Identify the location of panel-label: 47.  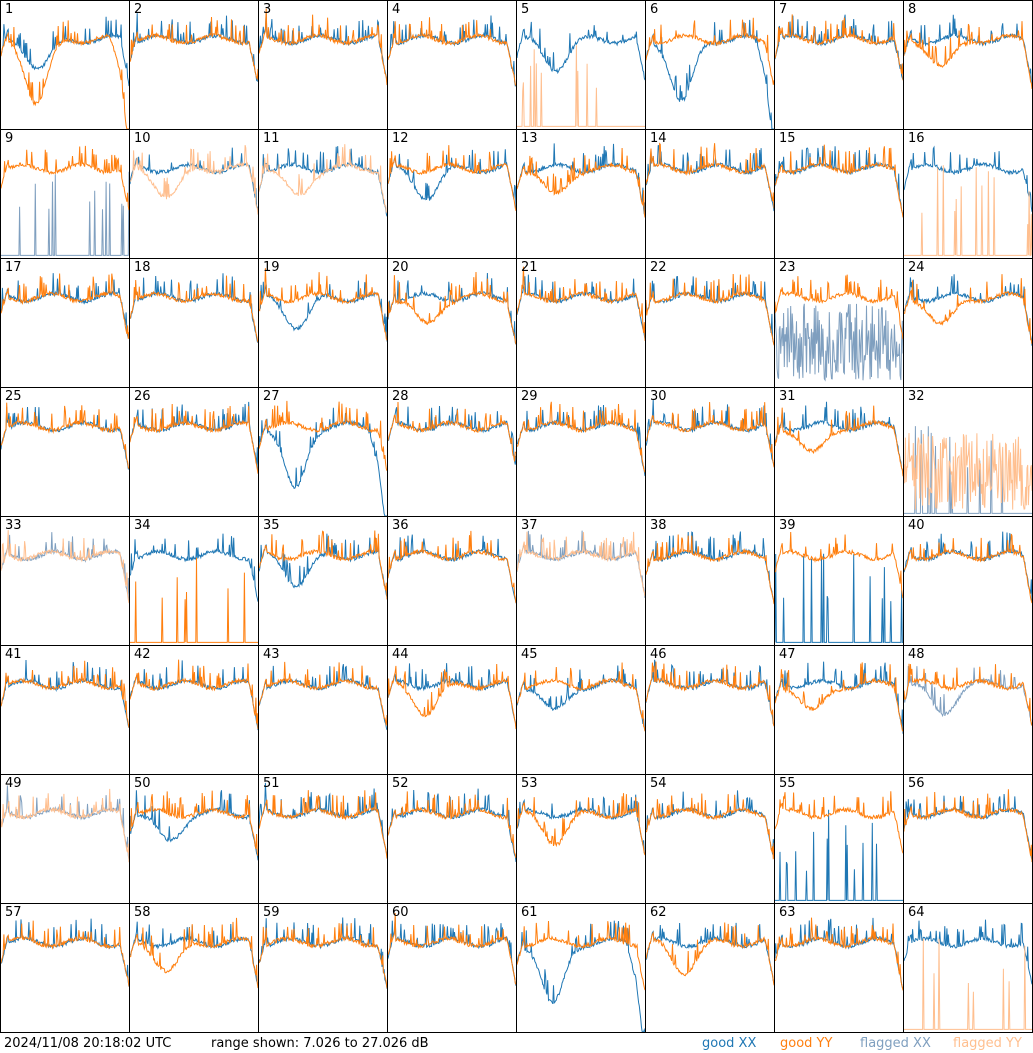
(787, 654).